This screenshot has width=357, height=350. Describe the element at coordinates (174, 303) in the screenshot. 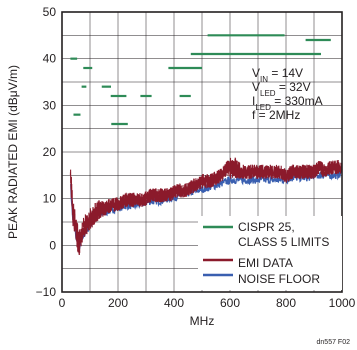

I see `x-tick-label: 400` at that location.